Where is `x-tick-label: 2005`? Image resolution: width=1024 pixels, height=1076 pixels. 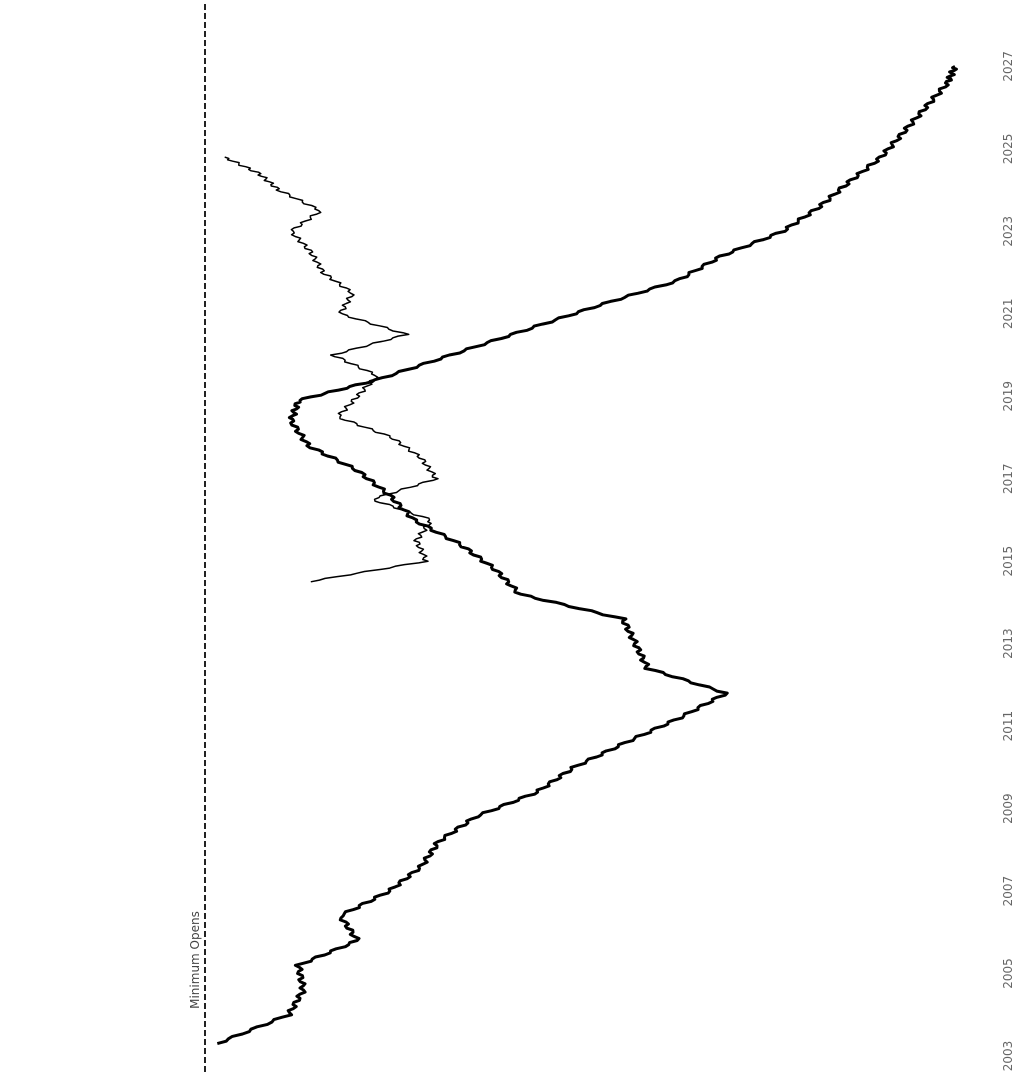 x-tick-label: 2005 is located at coordinates (1008, 973).